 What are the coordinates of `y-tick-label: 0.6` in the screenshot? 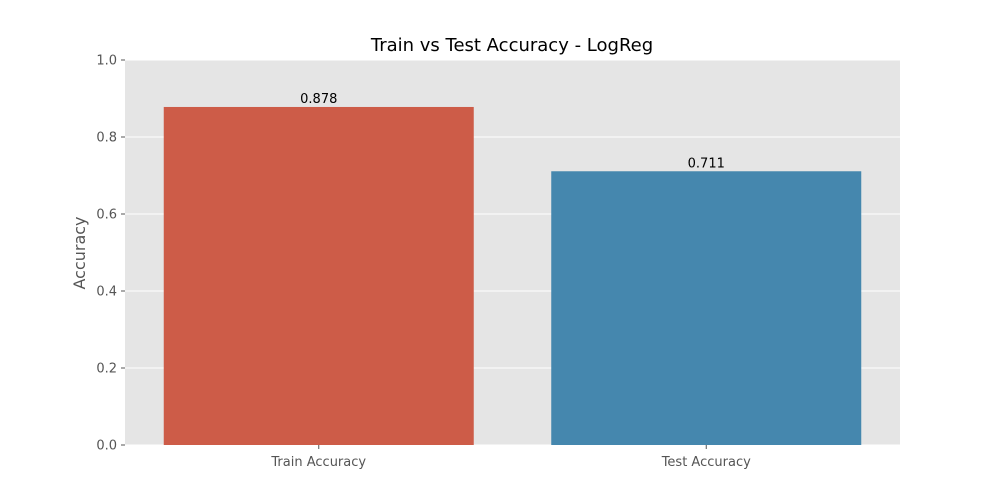 It's located at (106, 215).